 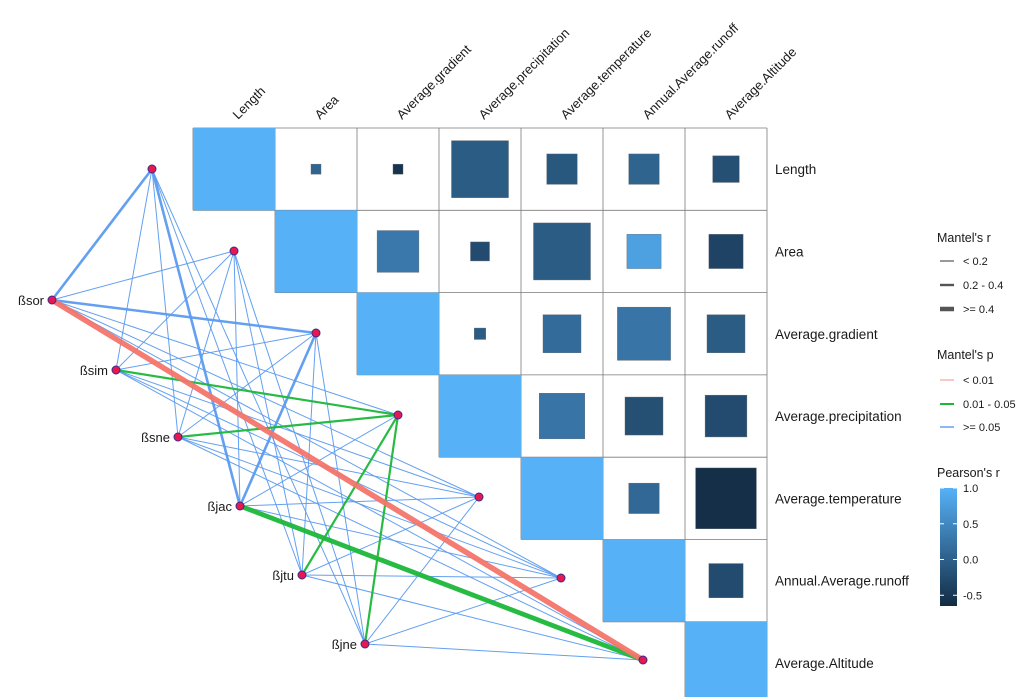 What do you see at coordinates (964, 238) in the screenshot?
I see `legend-title-mantel-r: Mantel's r` at bounding box center [964, 238].